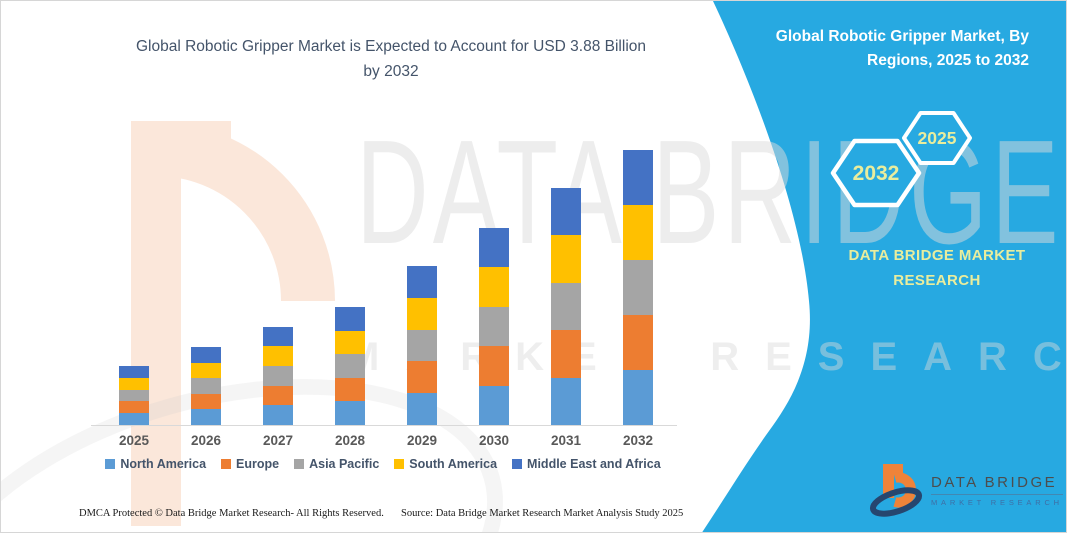 Image resolution: width=1067 pixels, height=533 pixels. I want to click on legend-item-middle-east-and-africa: Middle East and Africa, so click(586, 464).